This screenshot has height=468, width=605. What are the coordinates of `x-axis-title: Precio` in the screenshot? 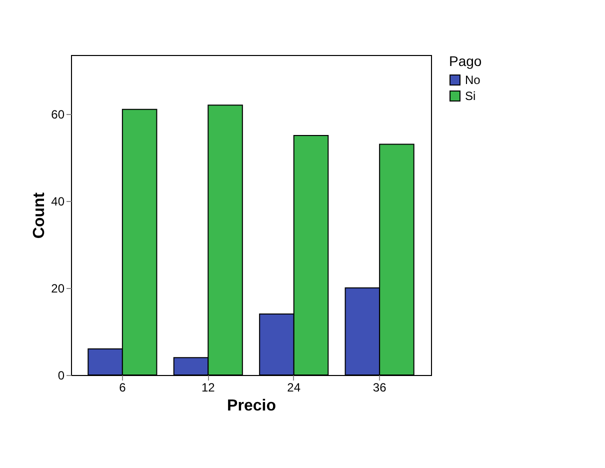 It's located at (251, 406).